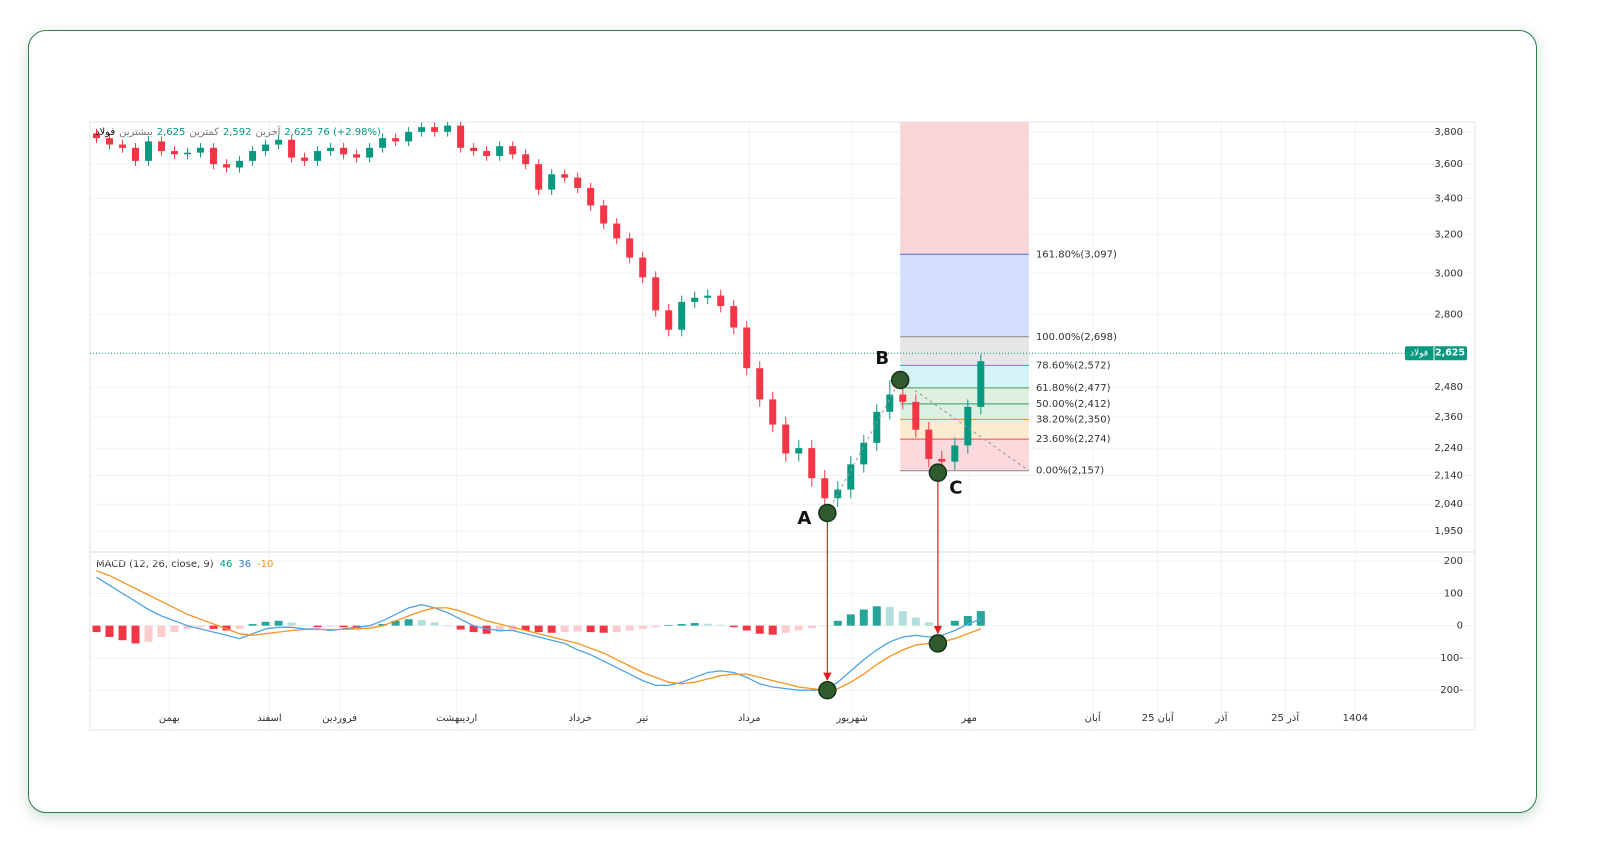 Image resolution: width=1600 pixels, height=863 pixels. Describe the element at coordinates (171, 132) in the screenshot. I see `legend-item: 2,625` at that location.